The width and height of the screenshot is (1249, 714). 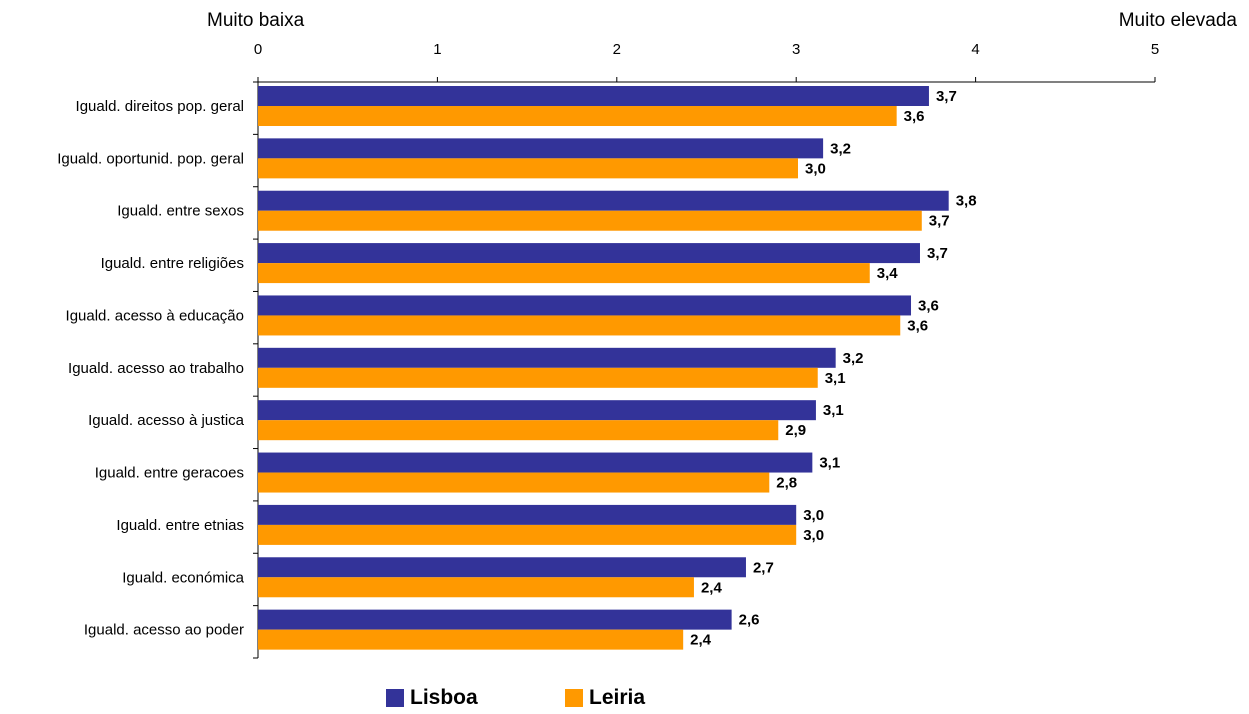 What do you see at coordinates (172, 263) in the screenshot?
I see `category-label: Iguald. entre religiões` at bounding box center [172, 263].